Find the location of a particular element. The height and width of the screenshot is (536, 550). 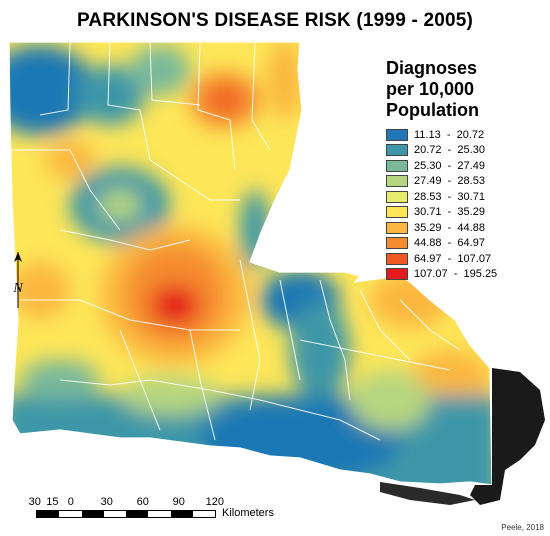

legend-title: Diagnoses per 10,000 Population is located at coordinates (466, 89).